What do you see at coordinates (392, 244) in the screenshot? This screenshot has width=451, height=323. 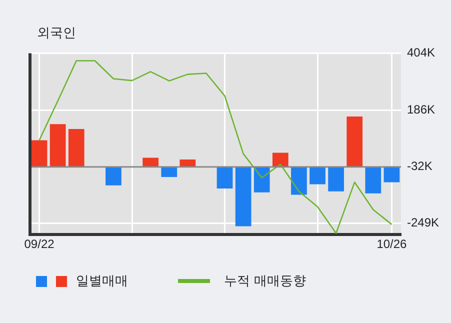 I see `x-tick-label: 10/26` at bounding box center [392, 244].